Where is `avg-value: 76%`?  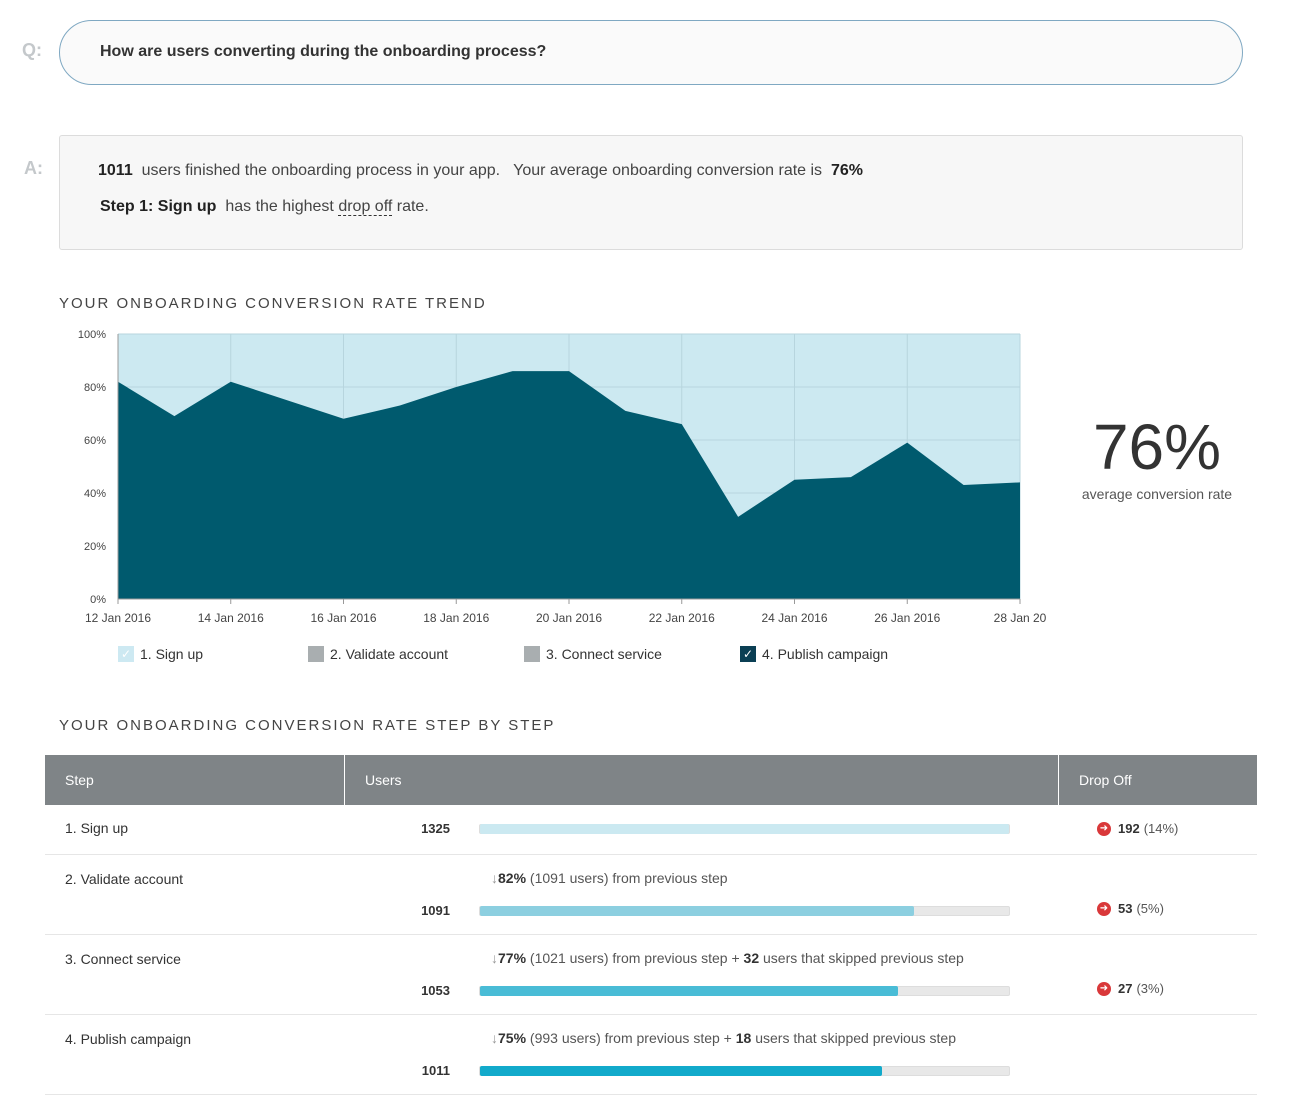
avg-value: 76% is located at coordinates (846, 170).